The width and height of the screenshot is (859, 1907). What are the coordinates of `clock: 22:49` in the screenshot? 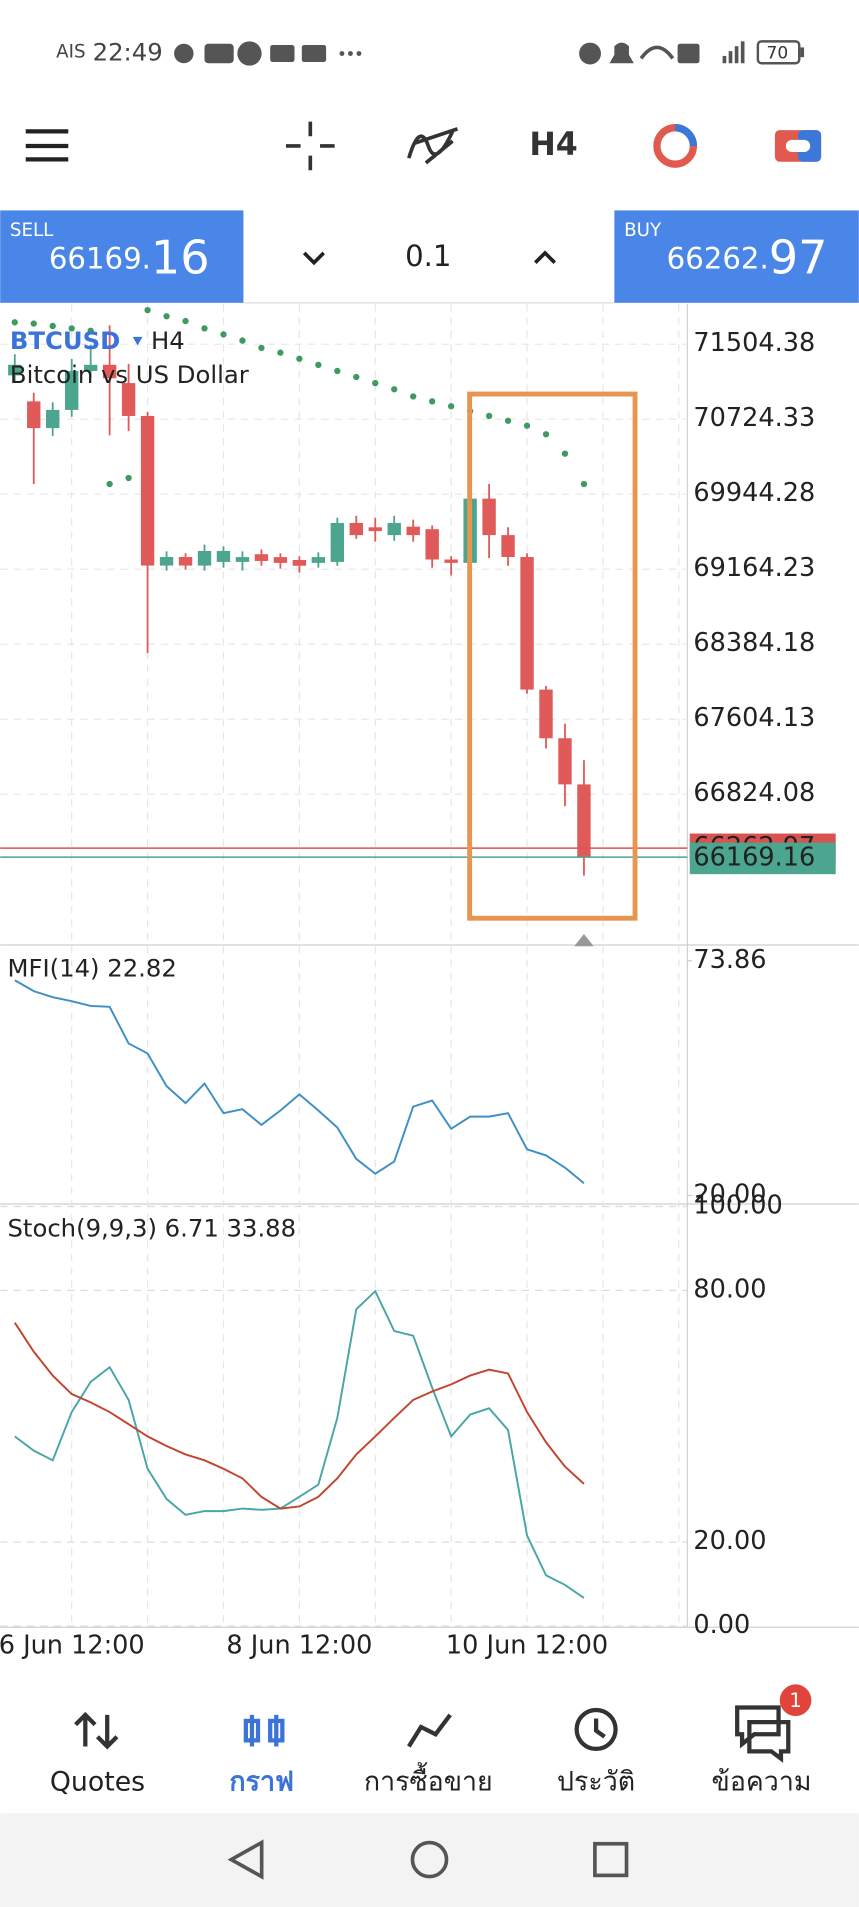 It's located at (128, 52).